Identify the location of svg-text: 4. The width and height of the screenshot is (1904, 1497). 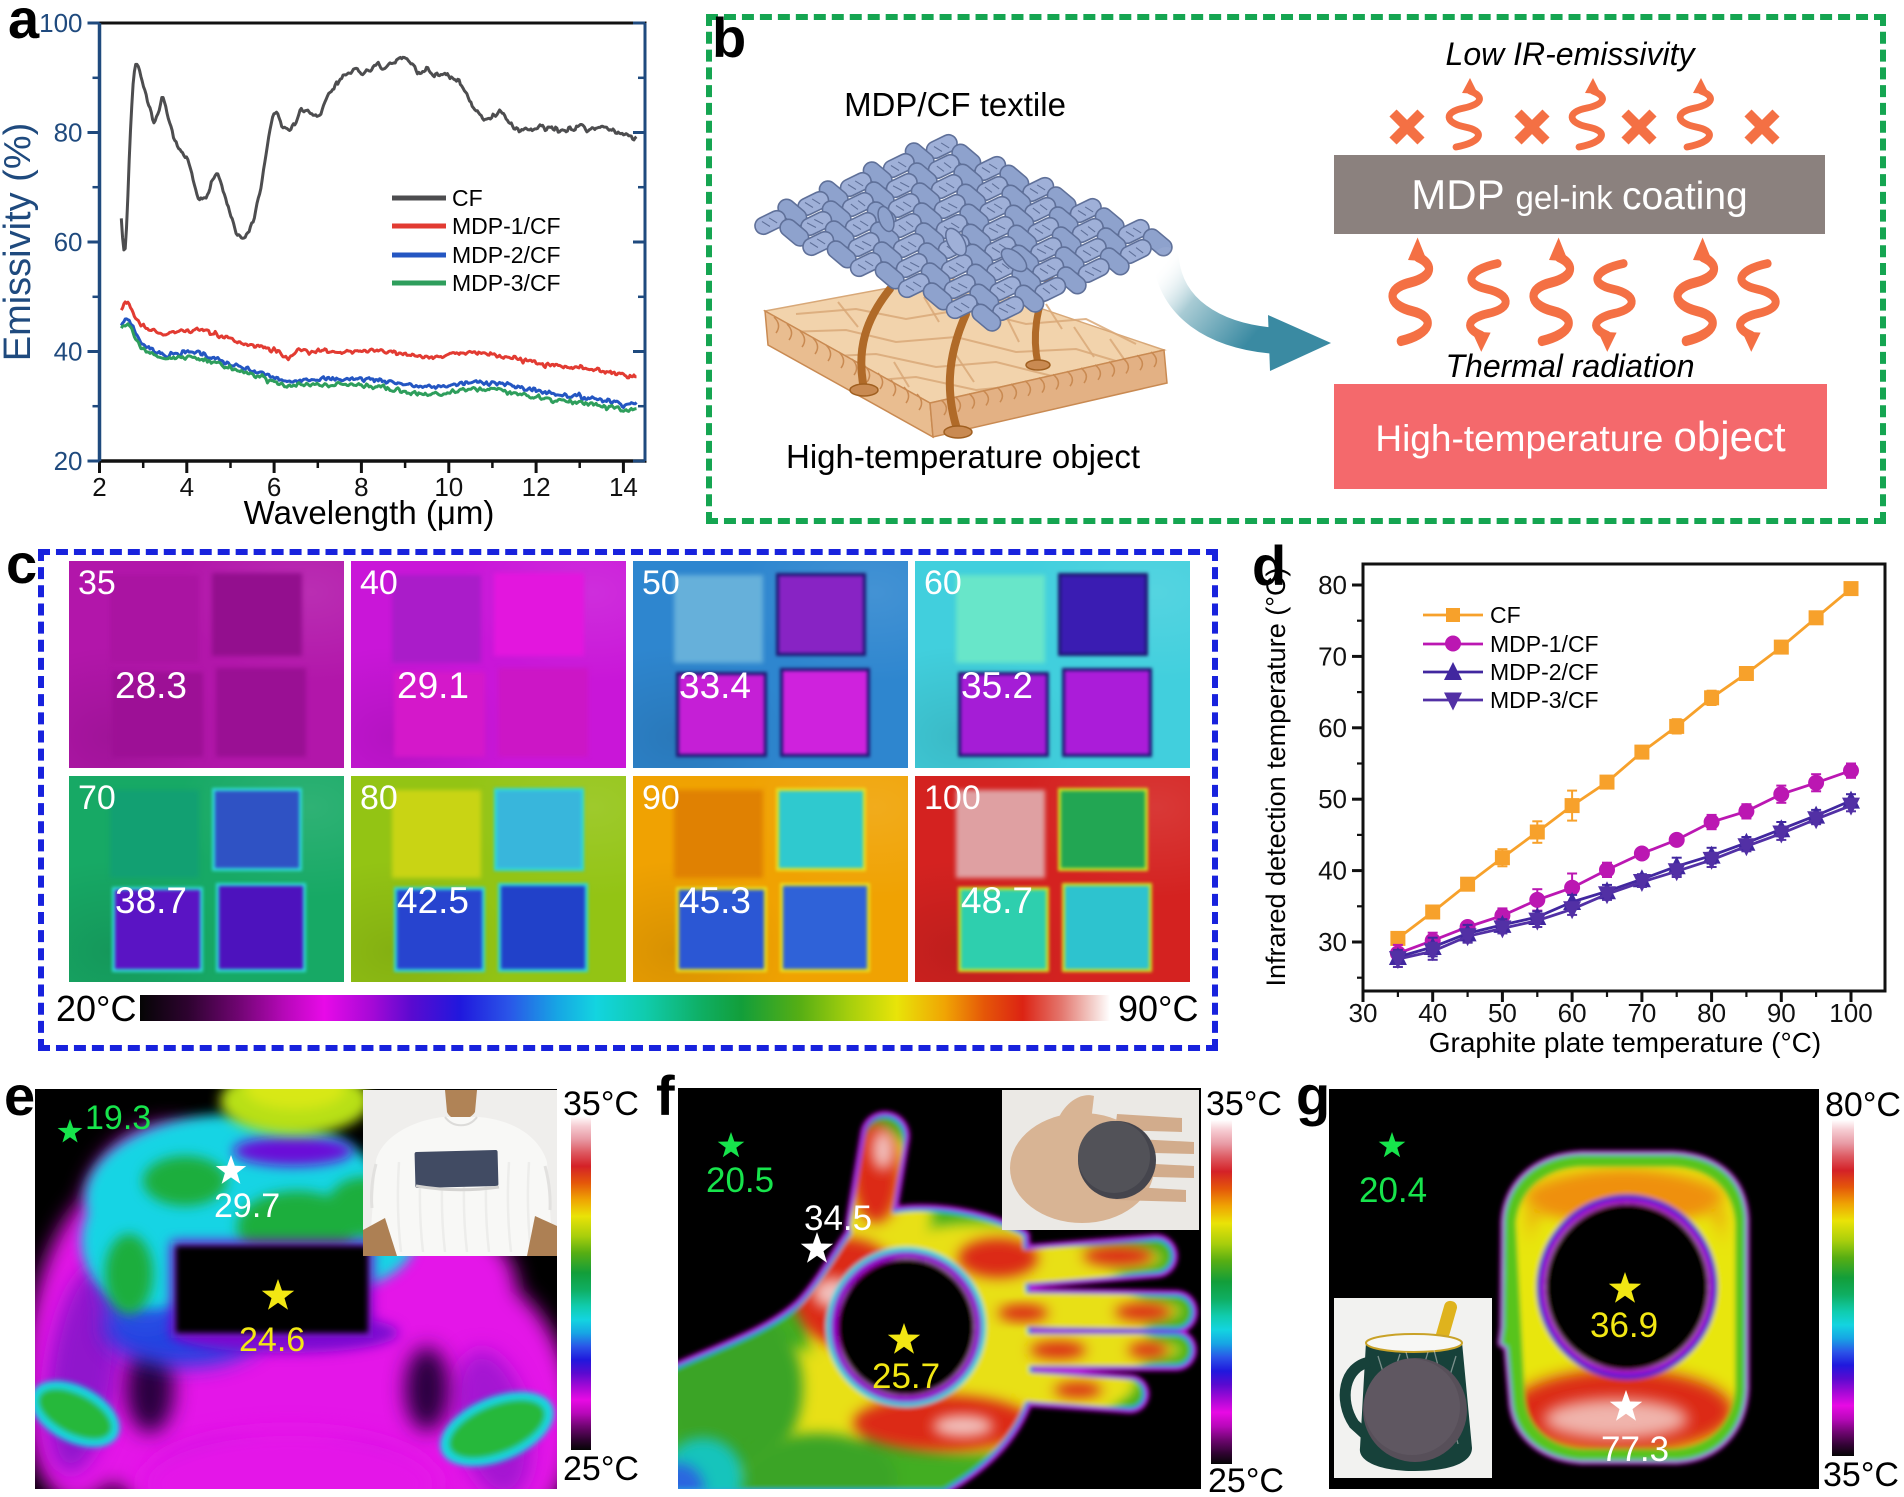
(187, 487).